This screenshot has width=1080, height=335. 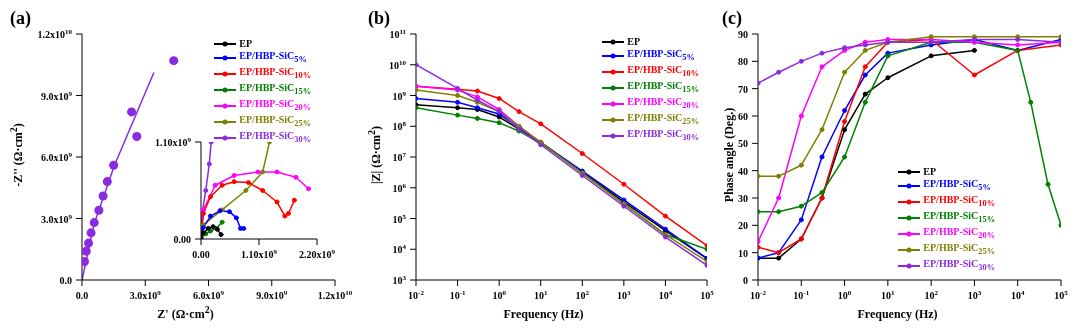 I want to click on y-tick-label: 70, so click(x=743, y=89).